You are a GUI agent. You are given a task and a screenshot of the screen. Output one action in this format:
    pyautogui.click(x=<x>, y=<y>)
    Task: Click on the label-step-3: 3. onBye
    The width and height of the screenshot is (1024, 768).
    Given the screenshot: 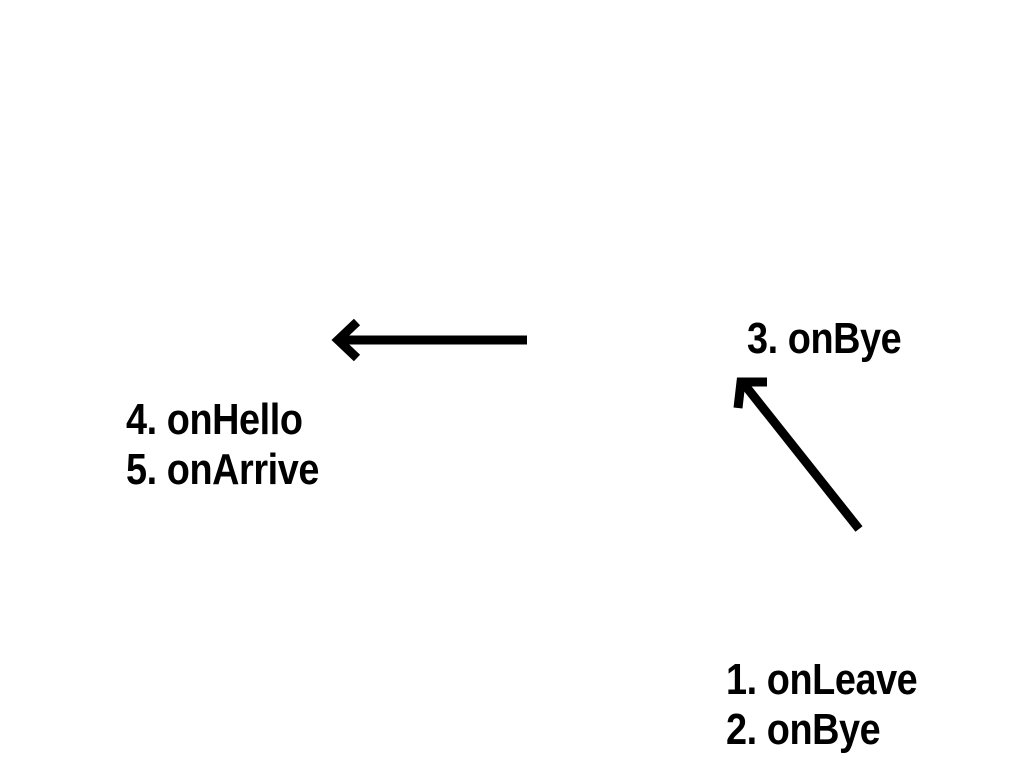 What is the action you would take?
    pyautogui.click(x=824, y=338)
    